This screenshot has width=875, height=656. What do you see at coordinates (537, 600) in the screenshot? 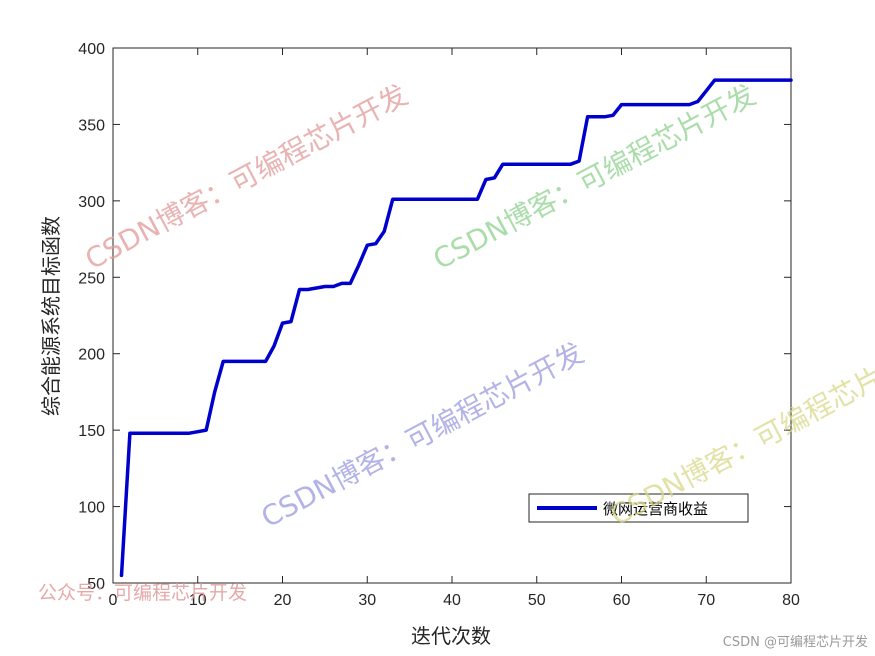
I see `x-tick-label: 50` at bounding box center [537, 600].